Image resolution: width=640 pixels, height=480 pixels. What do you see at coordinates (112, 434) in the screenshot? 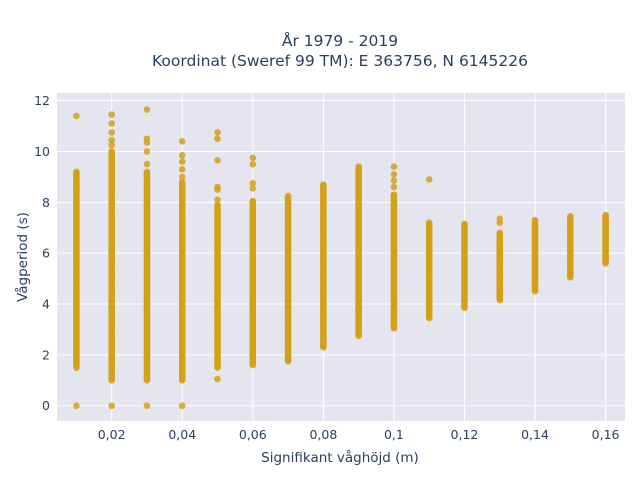
I see `x-tick-label: 0,02` at bounding box center [112, 434].